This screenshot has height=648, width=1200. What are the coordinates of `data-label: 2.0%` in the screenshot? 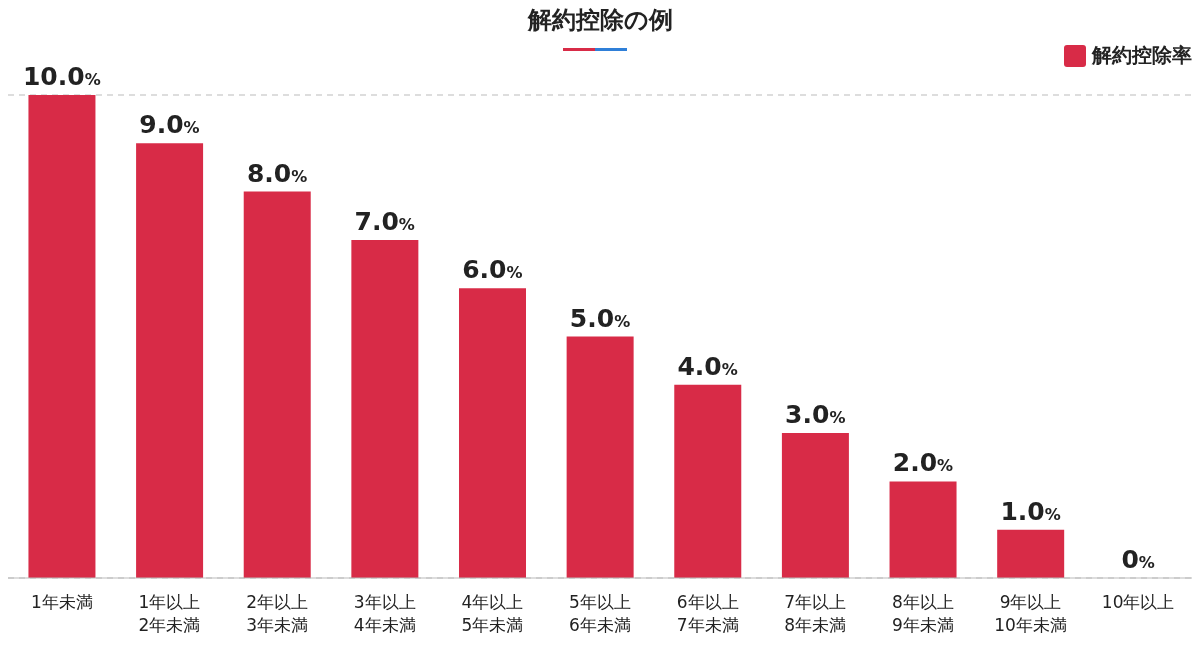 It's located at (923, 463).